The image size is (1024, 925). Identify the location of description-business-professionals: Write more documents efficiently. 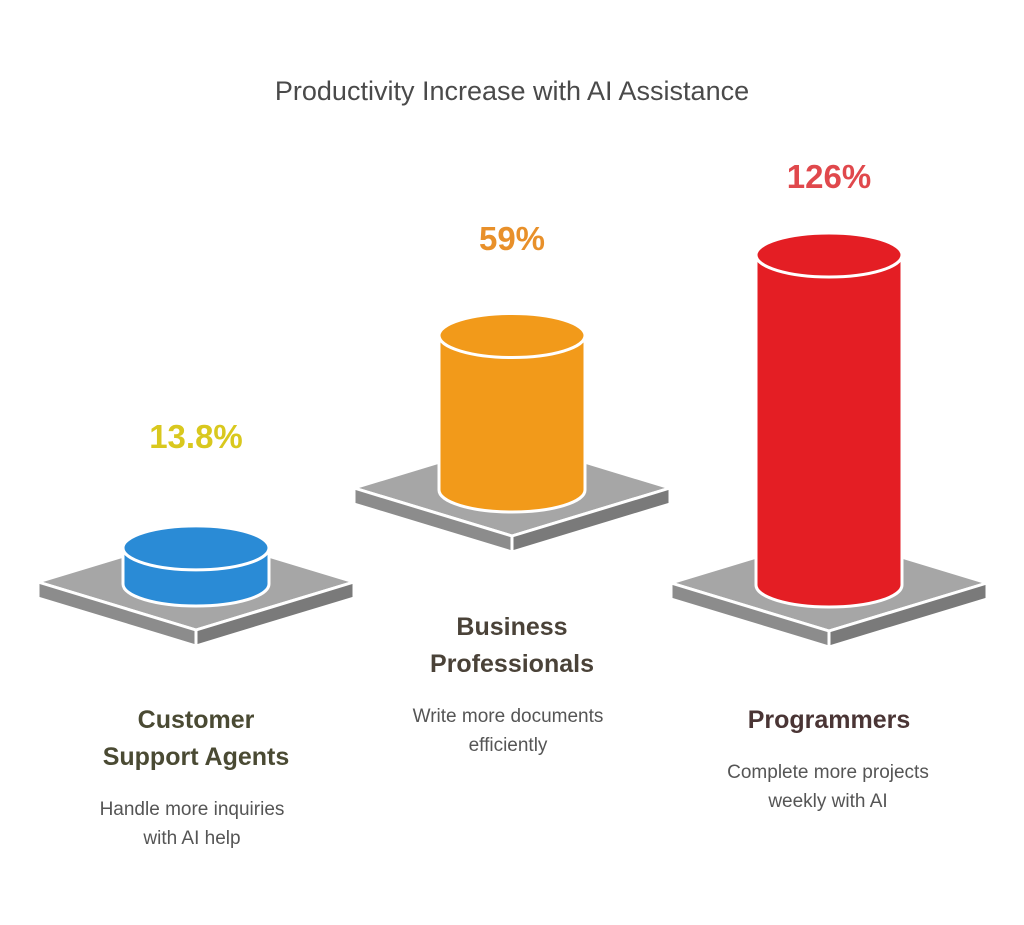
(508, 731).